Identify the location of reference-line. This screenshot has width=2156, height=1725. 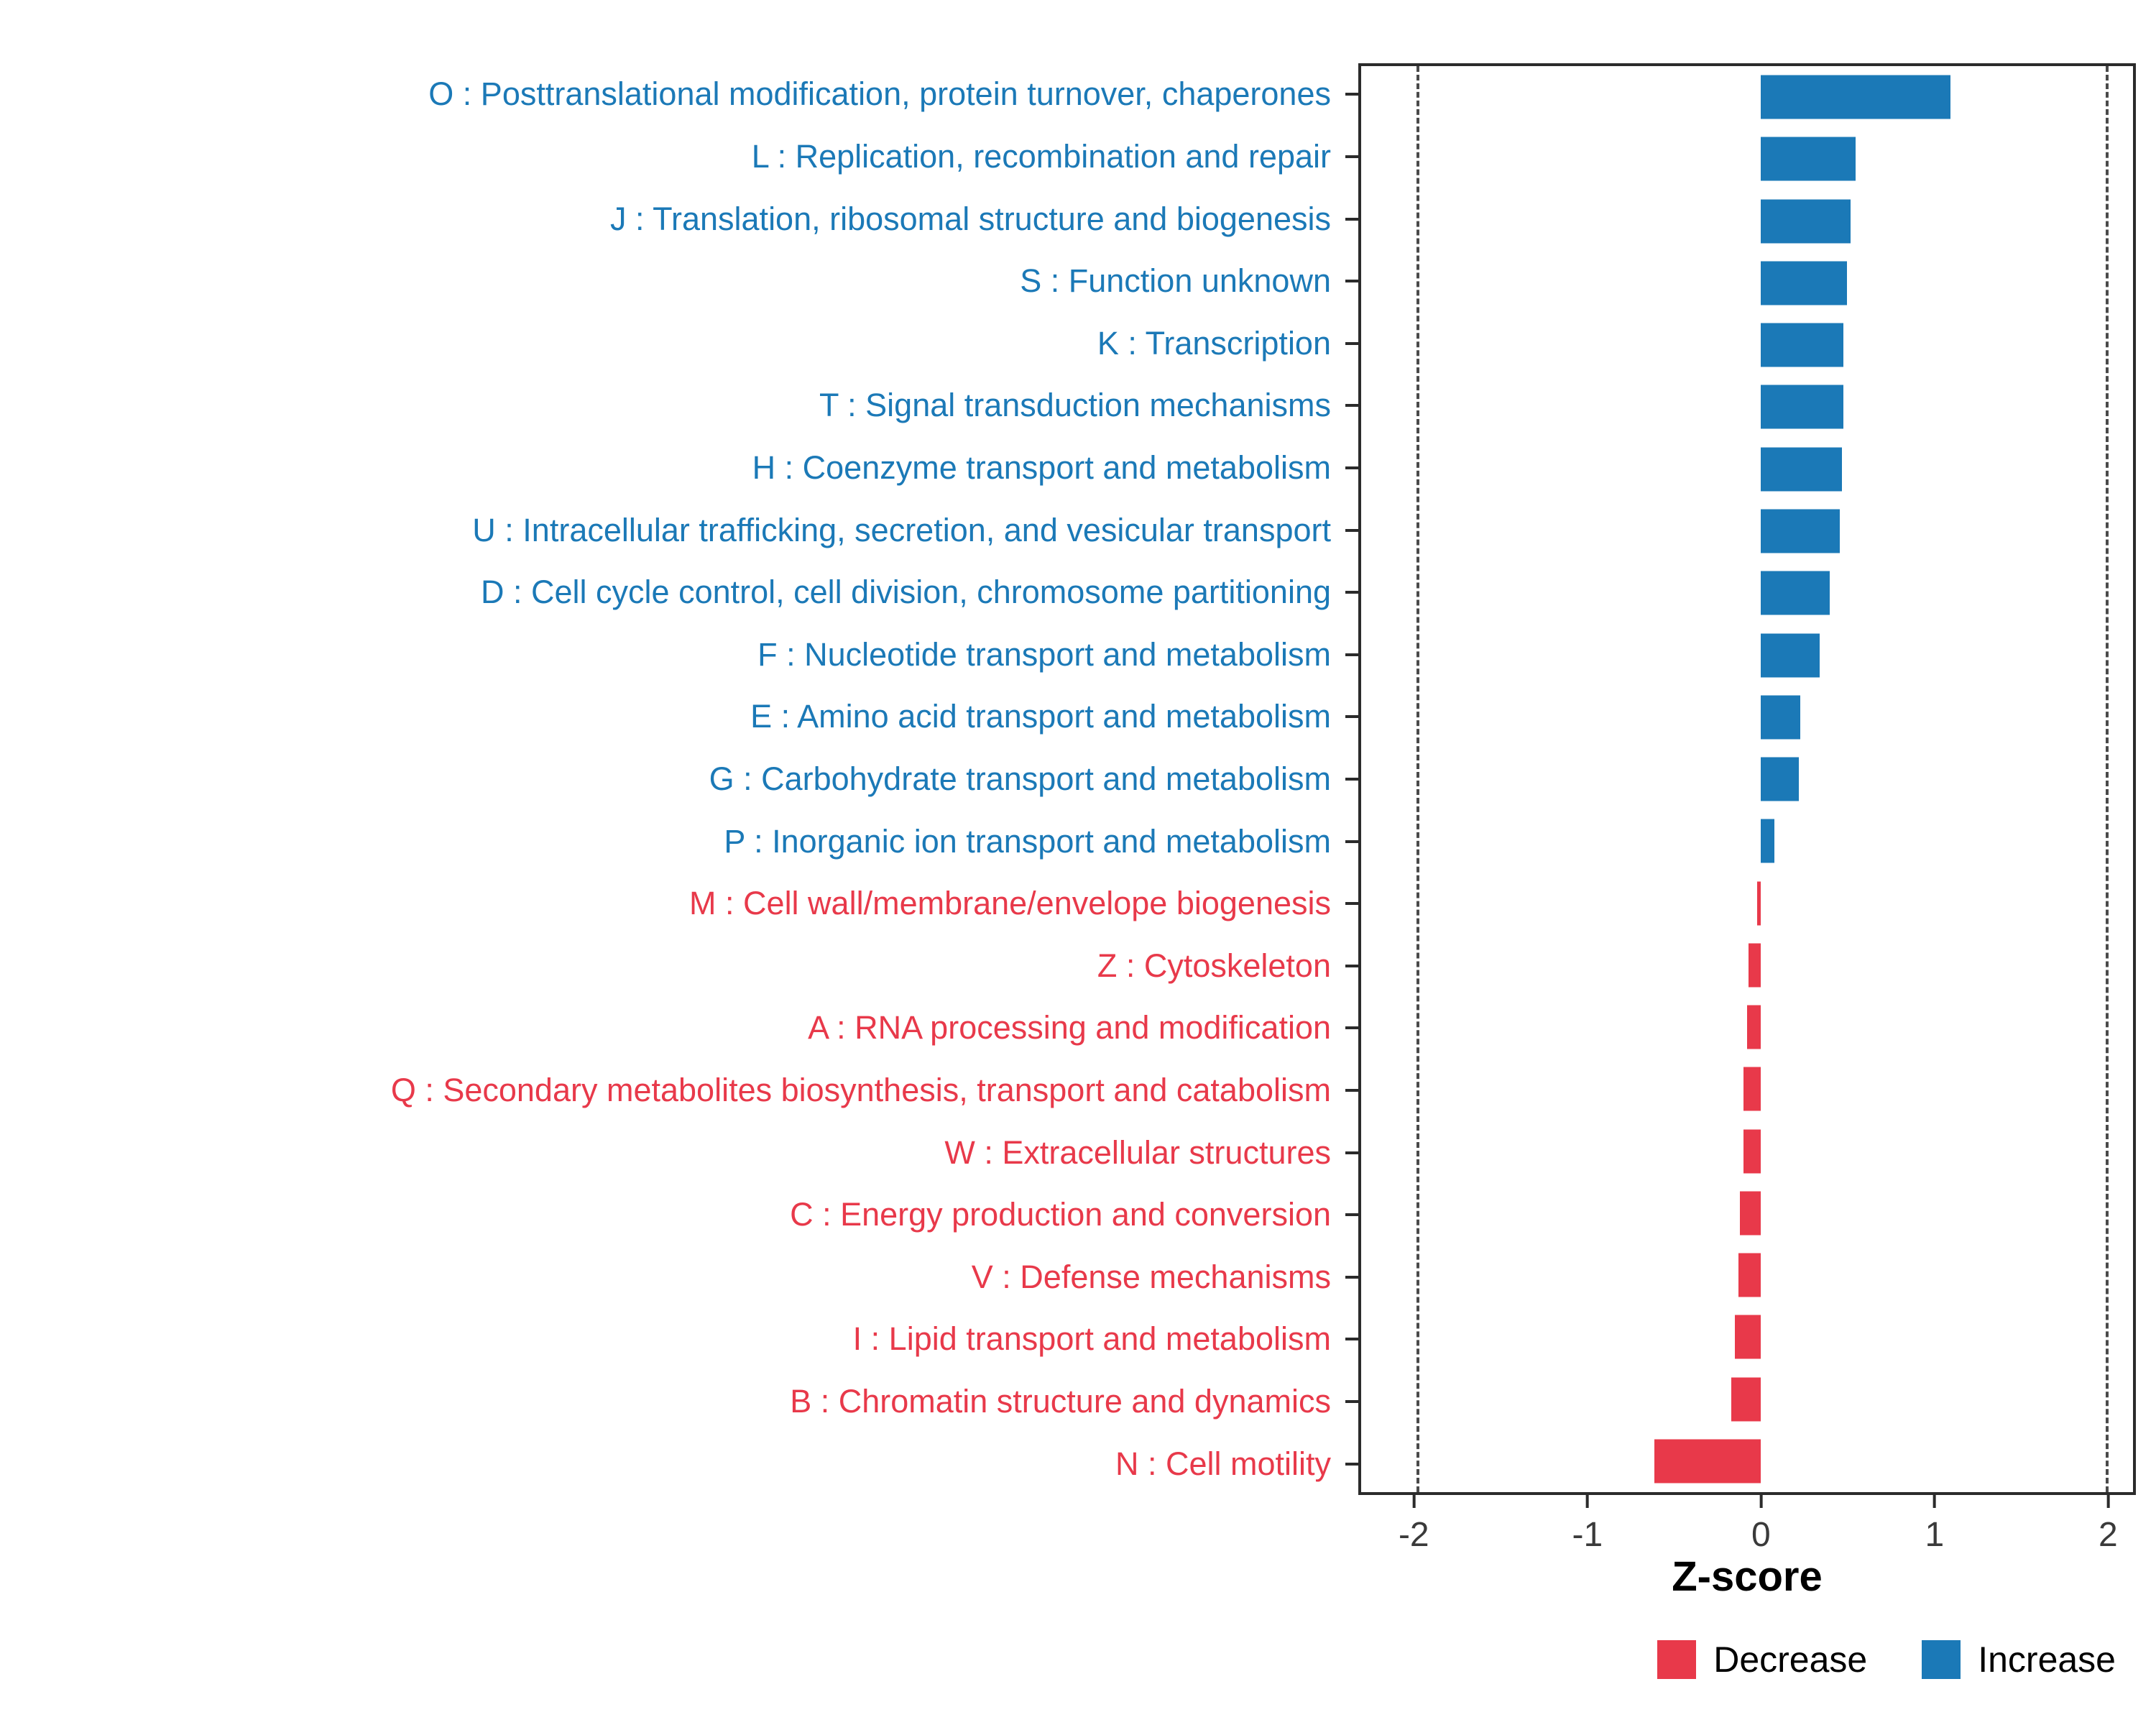
(1417, 779).